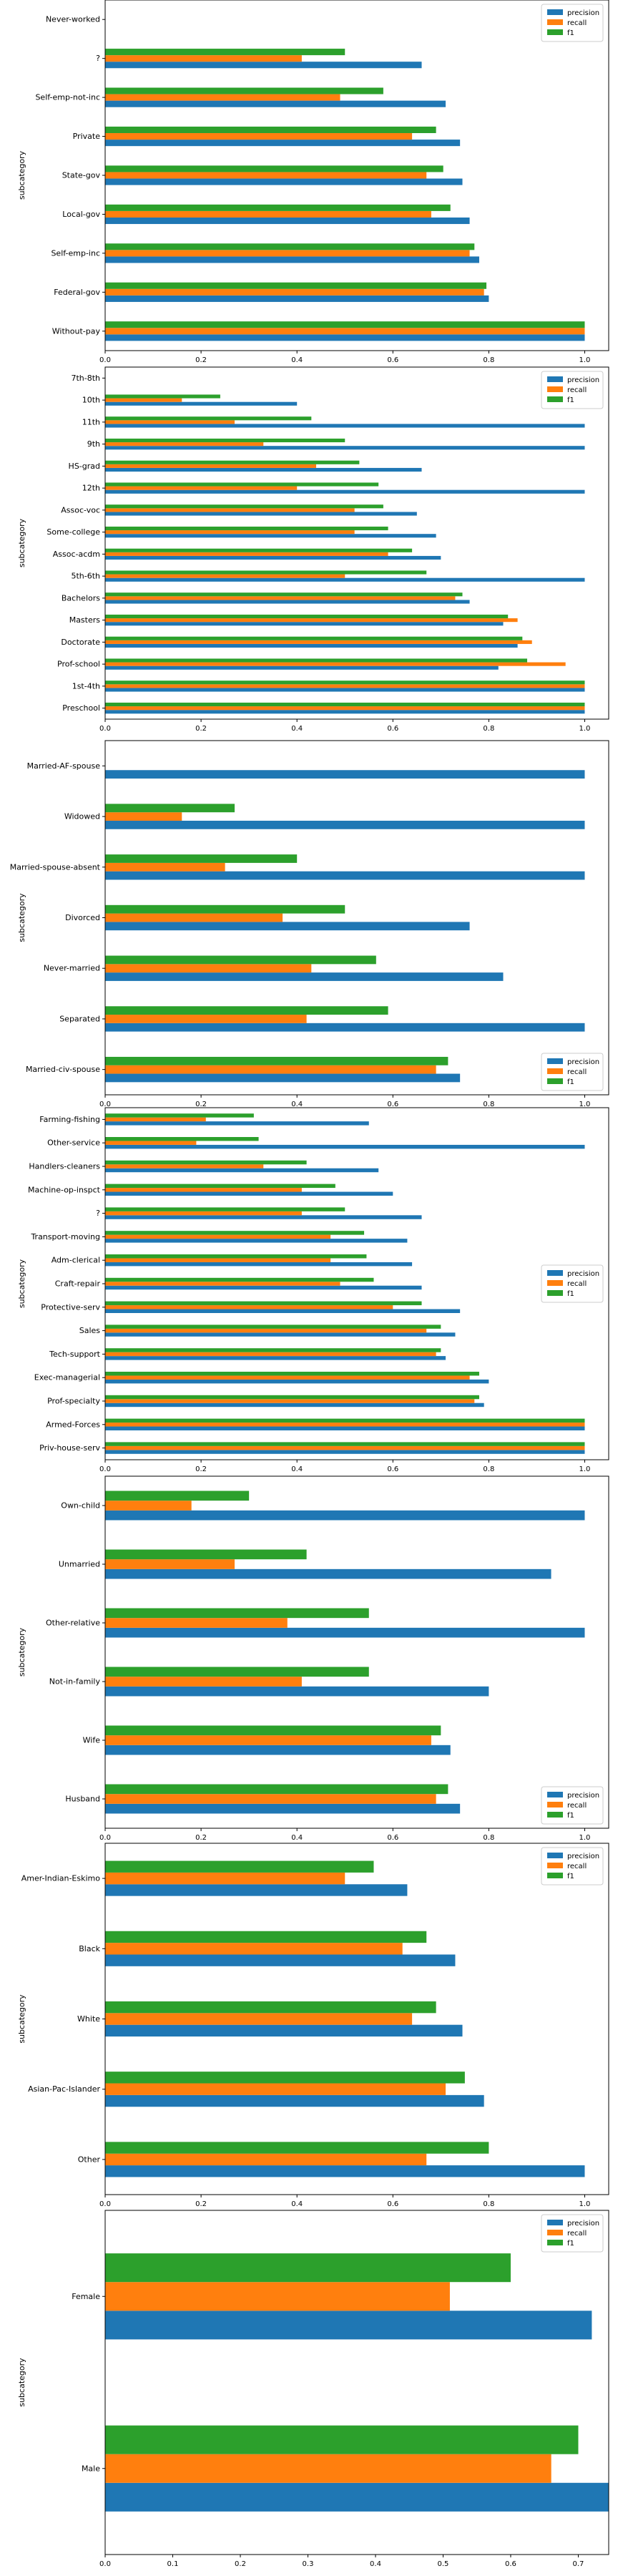  I want to click on bar-f1-Preschool, so click(345, 704).